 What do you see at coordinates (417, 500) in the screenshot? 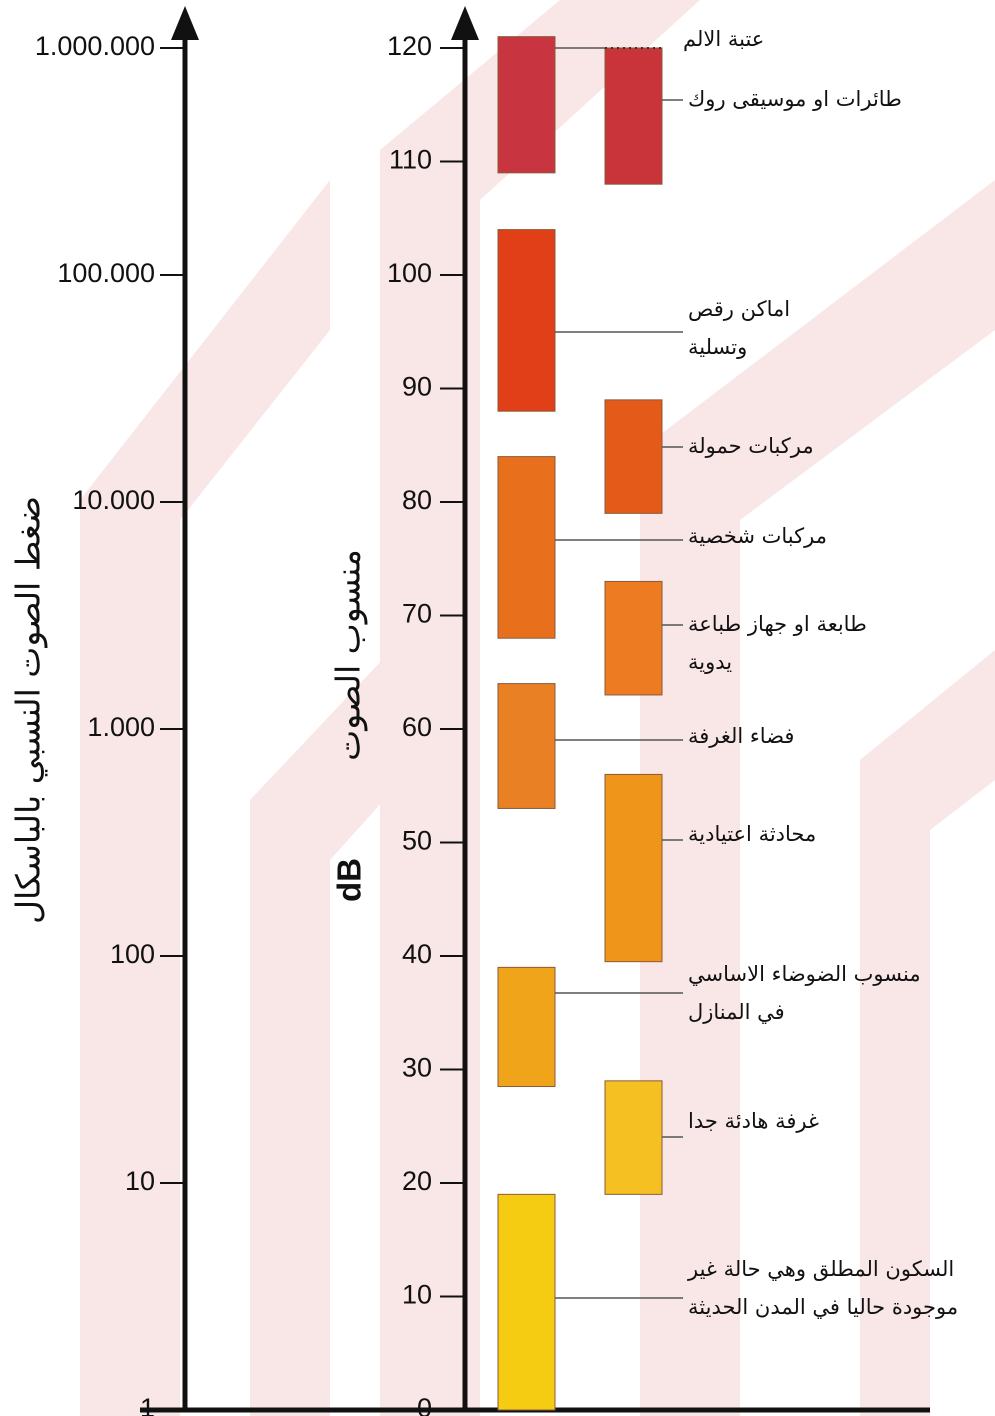
I see `y-tick-label: 80` at bounding box center [417, 500].